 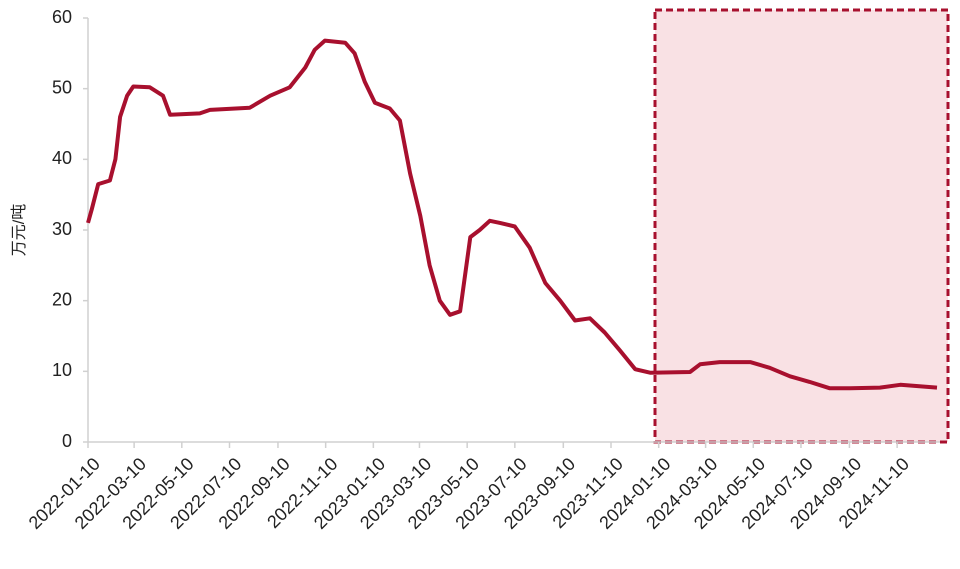 I want to click on y-tick-label: 30, so click(x=62, y=229).